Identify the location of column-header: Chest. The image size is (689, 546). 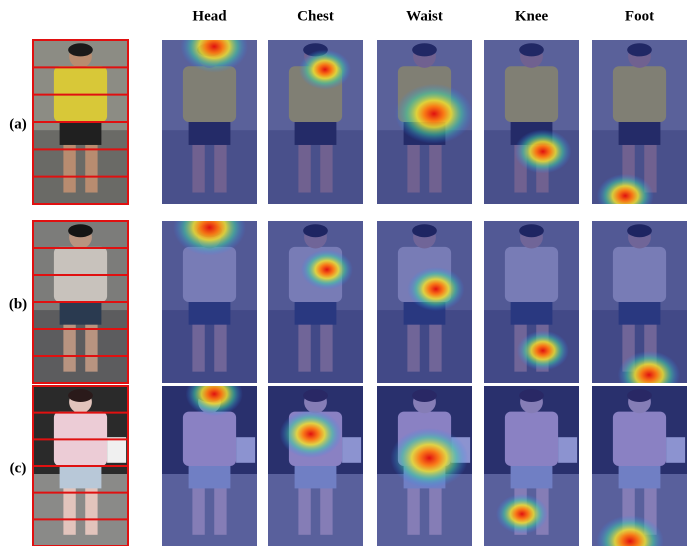
(315, 16).